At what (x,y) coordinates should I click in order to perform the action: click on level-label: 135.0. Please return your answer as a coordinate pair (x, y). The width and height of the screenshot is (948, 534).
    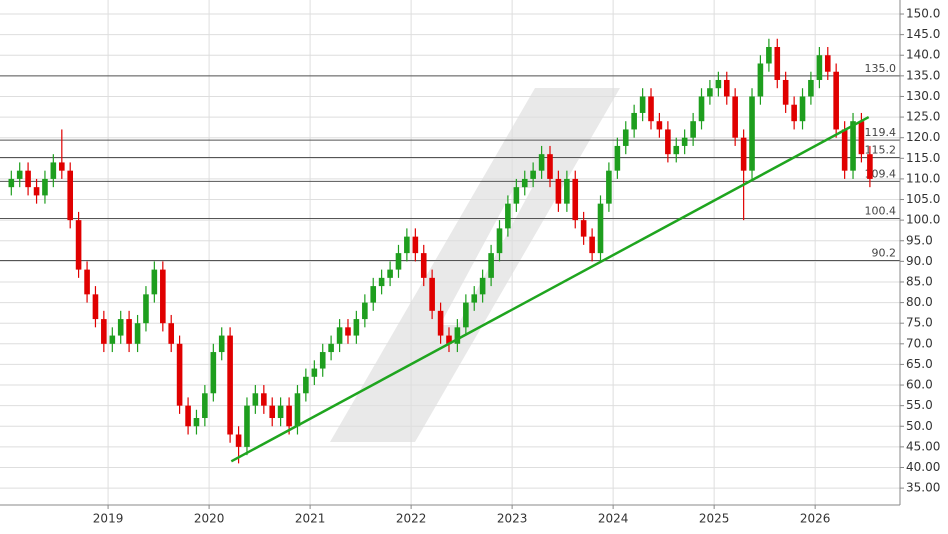
    Looking at the image, I should click on (881, 68).